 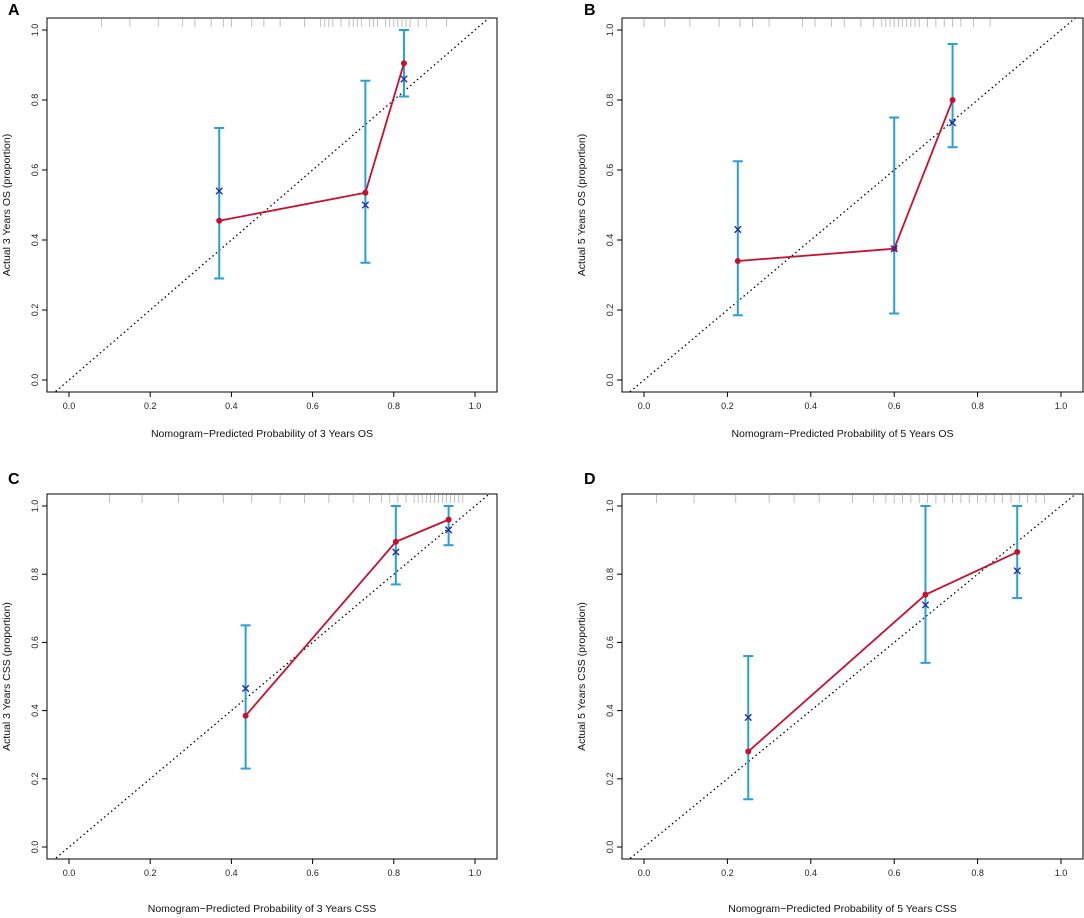 I want to click on panel-label: D, so click(x=590, y=479).